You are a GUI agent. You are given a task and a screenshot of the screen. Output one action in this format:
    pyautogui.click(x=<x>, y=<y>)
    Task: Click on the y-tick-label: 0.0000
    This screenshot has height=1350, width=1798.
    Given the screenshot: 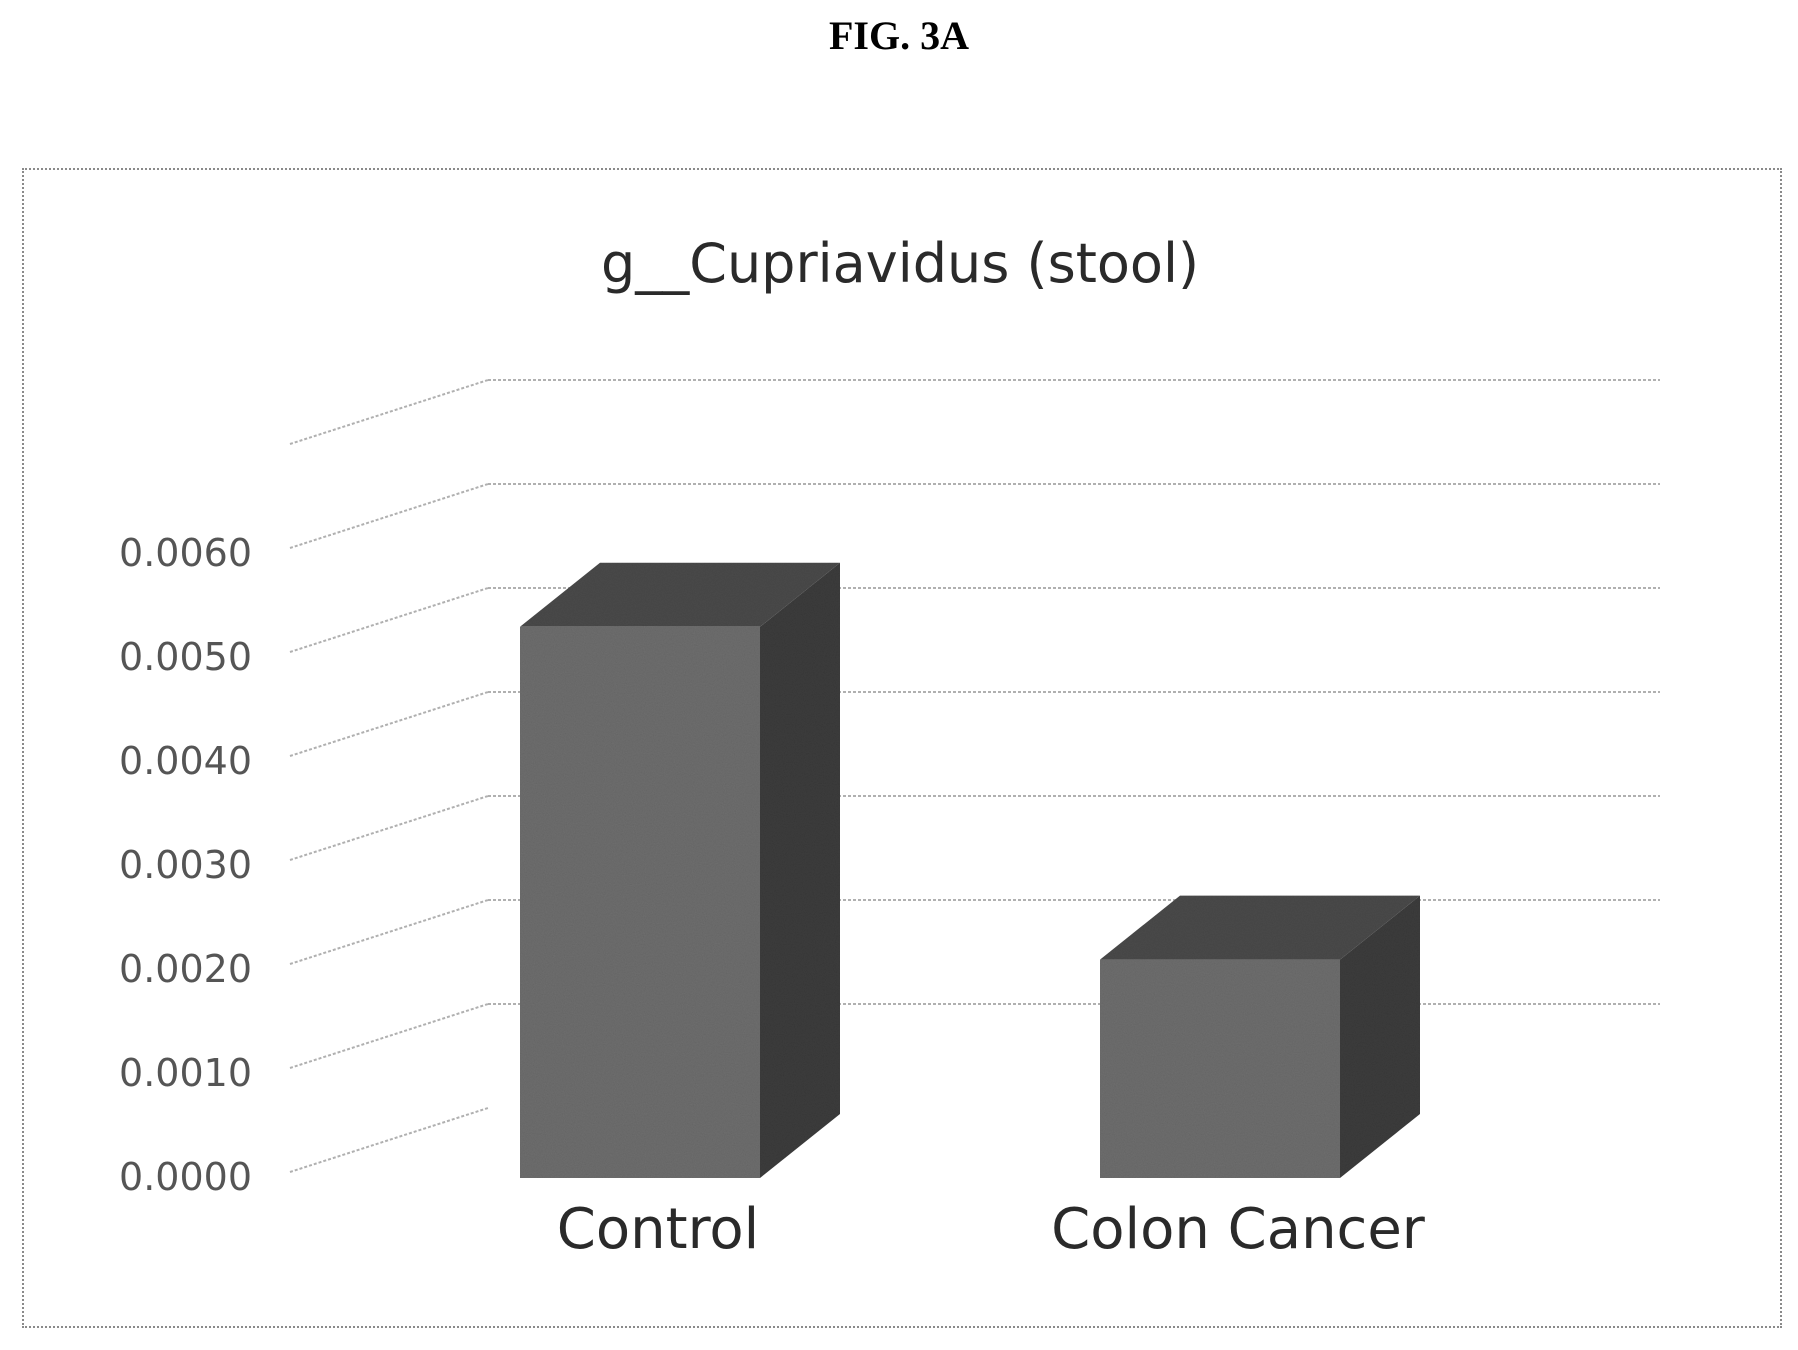 What is the action you would take?
    pyautogui.click(x=185, y=1177)
    